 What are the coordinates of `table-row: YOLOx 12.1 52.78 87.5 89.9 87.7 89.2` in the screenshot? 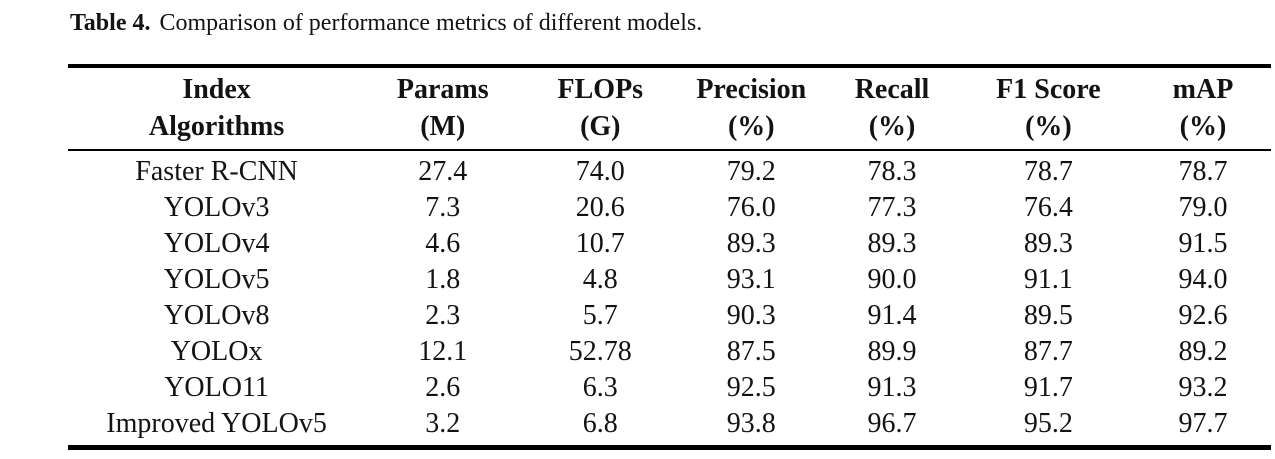 It's located at (669, 352).